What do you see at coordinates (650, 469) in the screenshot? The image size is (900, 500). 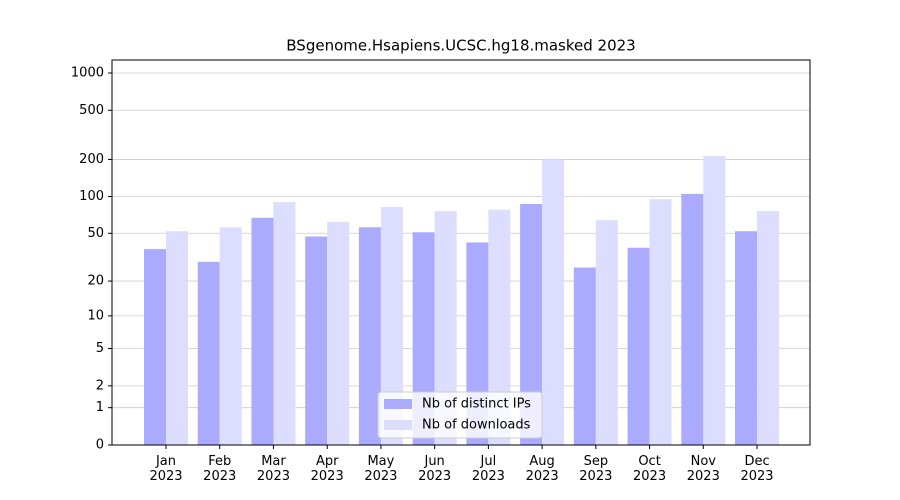 I see `x-tick-label: Oct 2023` at bounding box center [650, 469].